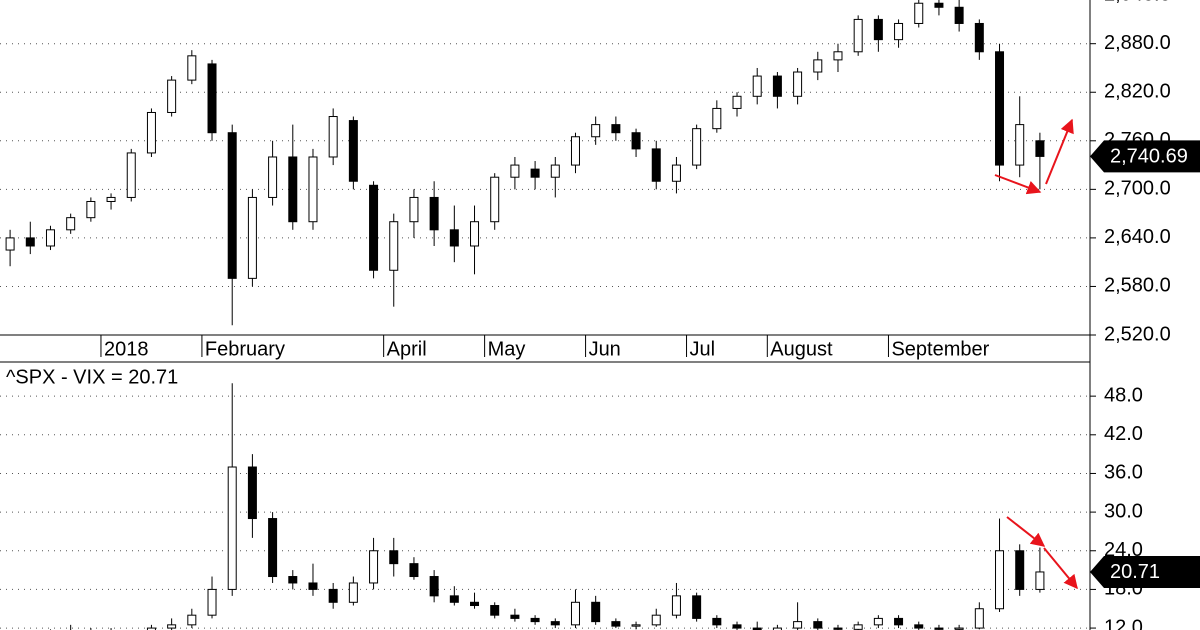 This screenshot has width=1200, height=630. What do you see at coordinates (1137, 189) in the screenshot?
I see `y-tick-label: 2,700.0` at bounding box center [1137, 189].